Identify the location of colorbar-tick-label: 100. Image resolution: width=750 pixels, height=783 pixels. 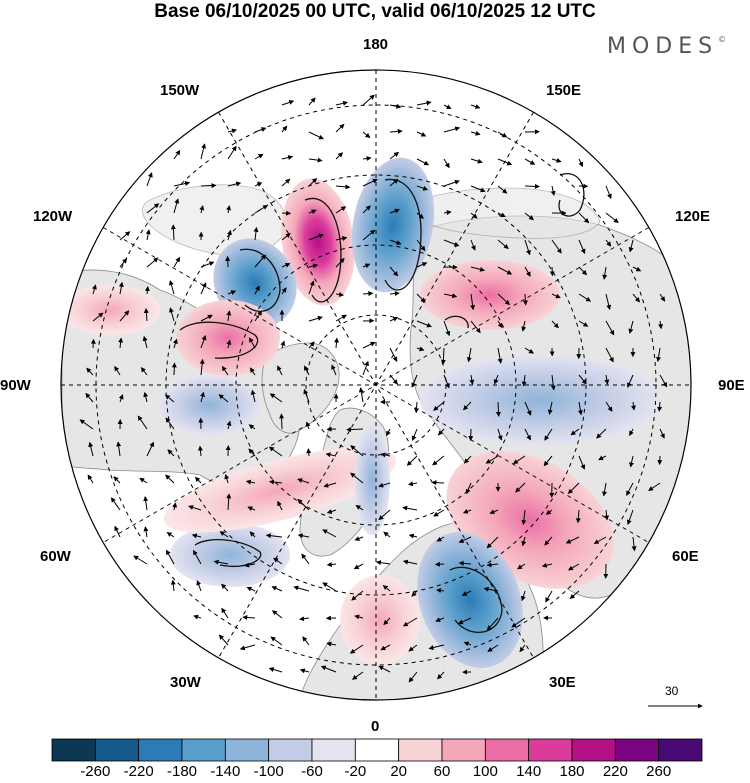
(485, 771).